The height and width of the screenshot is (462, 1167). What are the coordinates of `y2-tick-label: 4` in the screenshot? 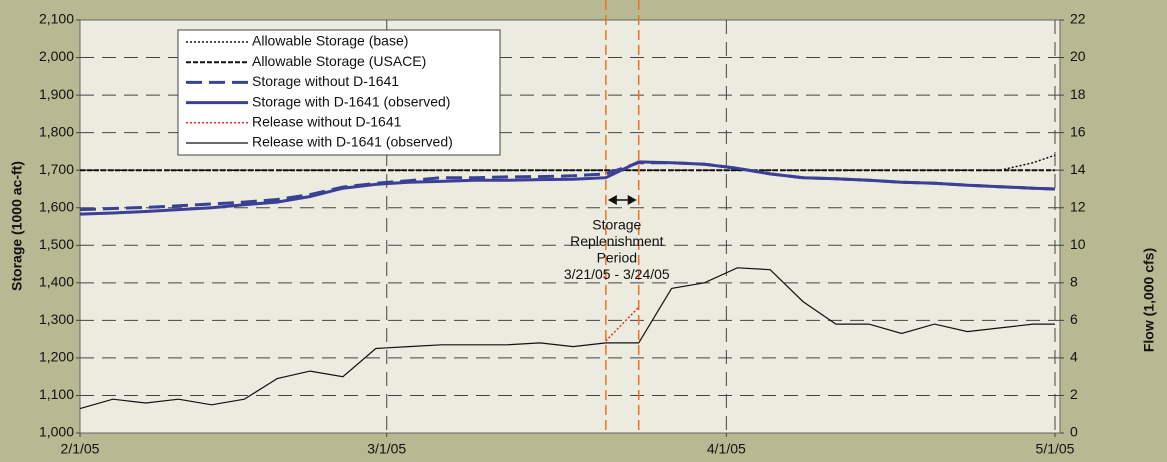 It's located at (1074, 357).